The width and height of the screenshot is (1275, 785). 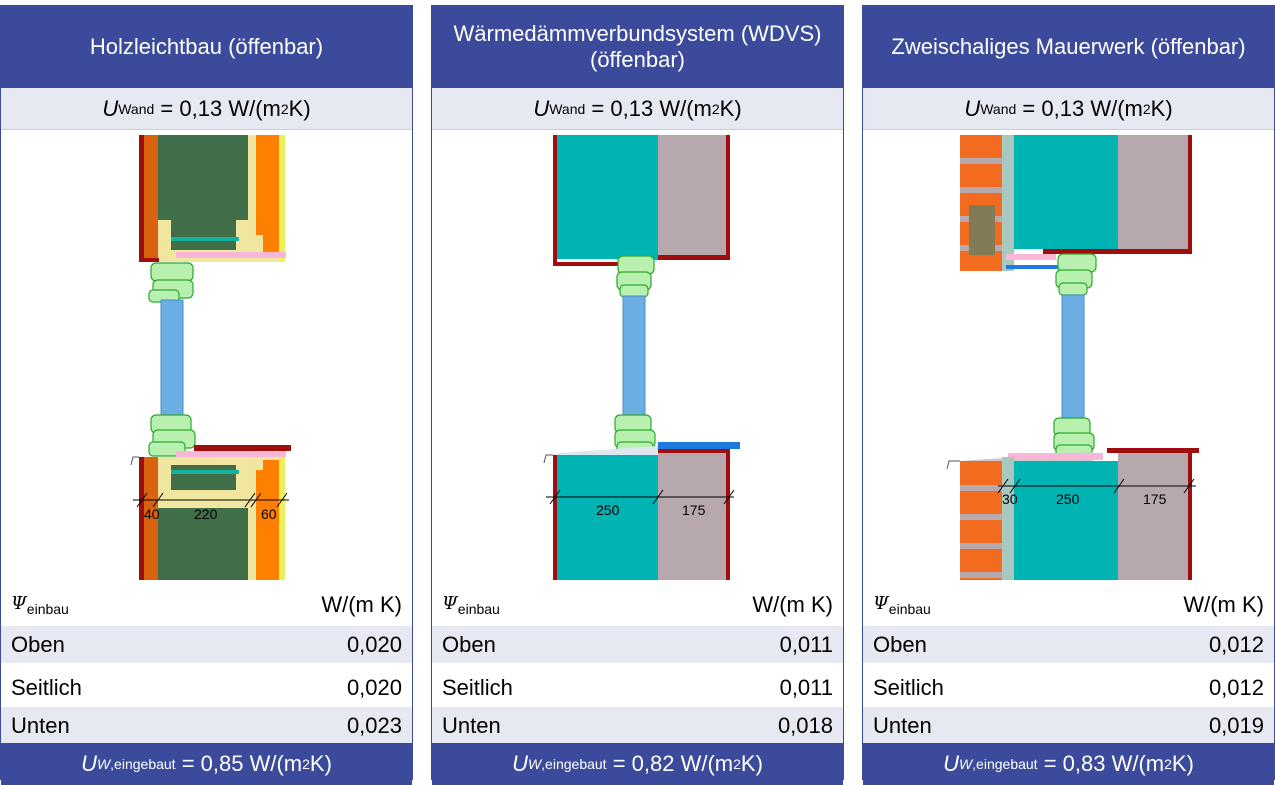 I want to click on section-drawing-svg: 250 175, so click(x=641, y=357).